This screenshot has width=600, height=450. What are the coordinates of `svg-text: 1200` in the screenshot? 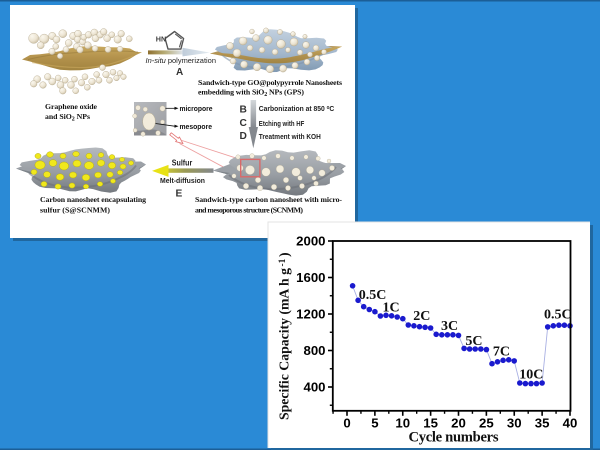 It's located at (310, 314).